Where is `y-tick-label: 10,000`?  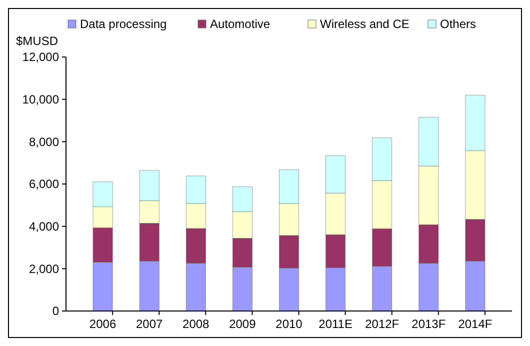 y-tick-label: 10,000 is located at coordinates (41, 99).